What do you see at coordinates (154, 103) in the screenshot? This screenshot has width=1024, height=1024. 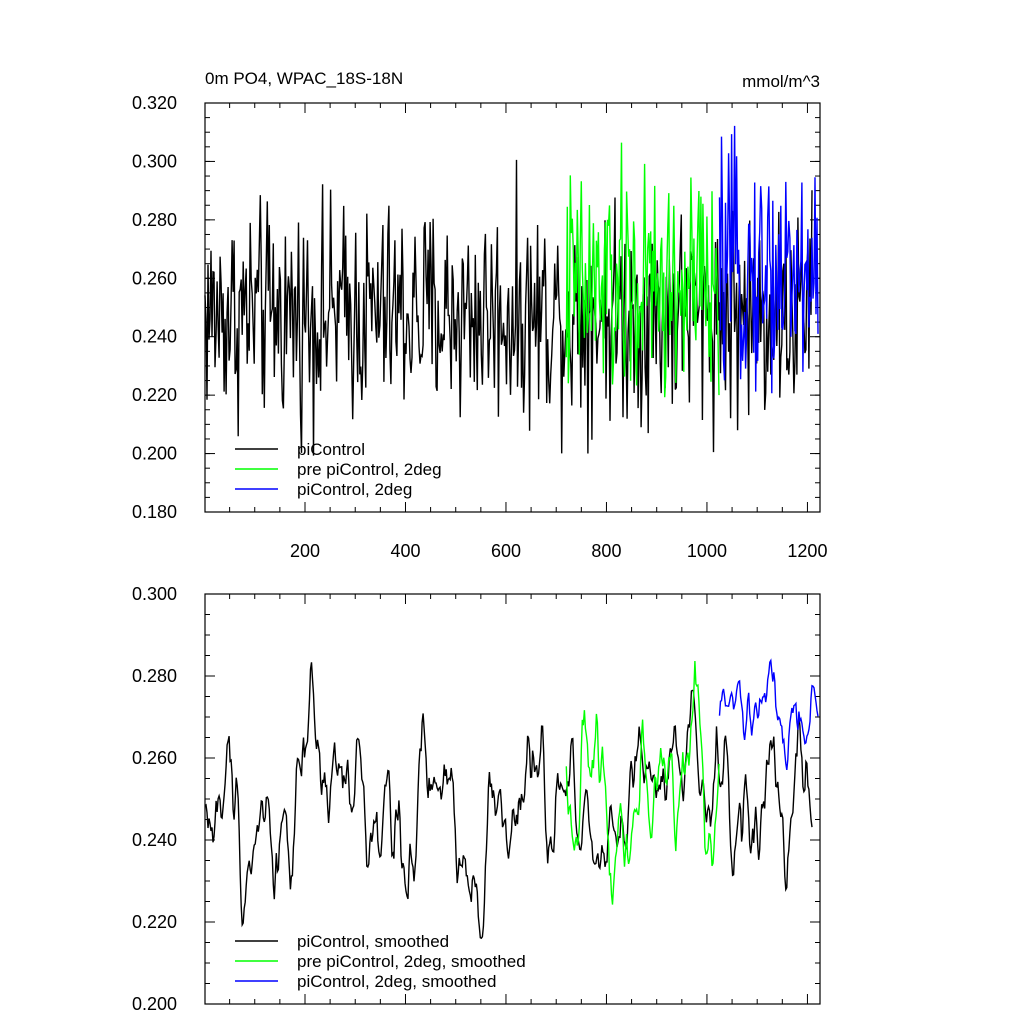 I see `y-tick-label: 0.320` at bounding box center [154, 103].